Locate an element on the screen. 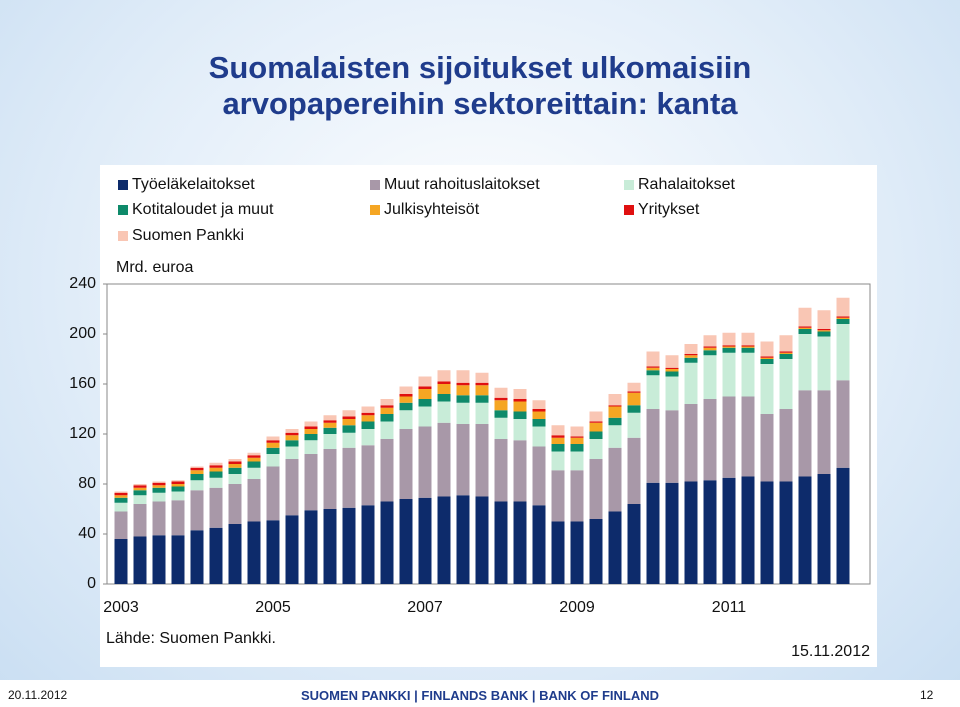 This screenshot has height=707, width=960. y-tick-label: 80 is located at coordinates (87, 483).